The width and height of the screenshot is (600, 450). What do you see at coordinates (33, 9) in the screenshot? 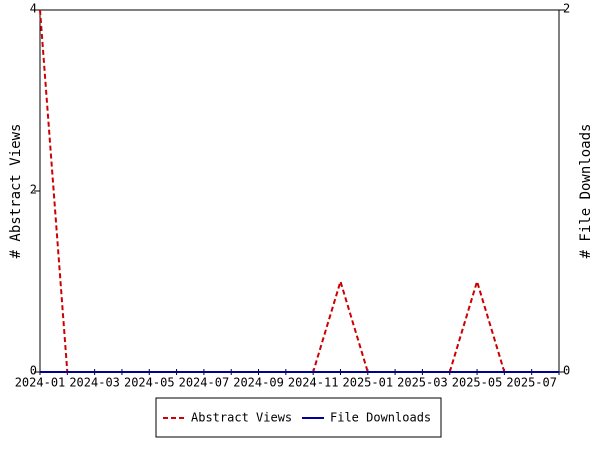
I see `y-tick-label: 4` at bounding box center [33, 9].